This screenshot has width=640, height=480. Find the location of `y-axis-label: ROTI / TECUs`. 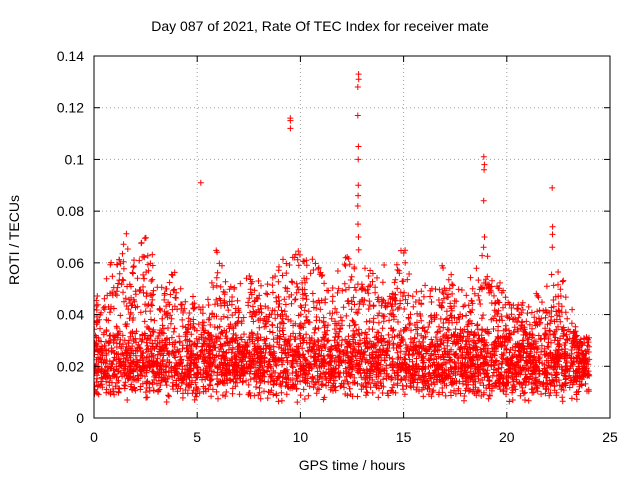

y-axis-label: ROTI / TECUs is located at coordinates (14, 240).